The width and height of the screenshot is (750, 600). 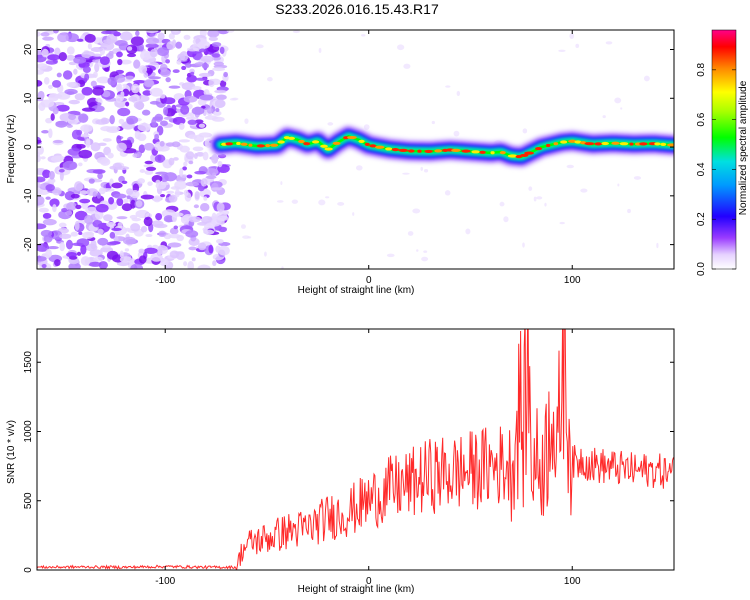 I want to click on spectrogram-xlabel: Height of straight line (km), so click(x=356, y=290).